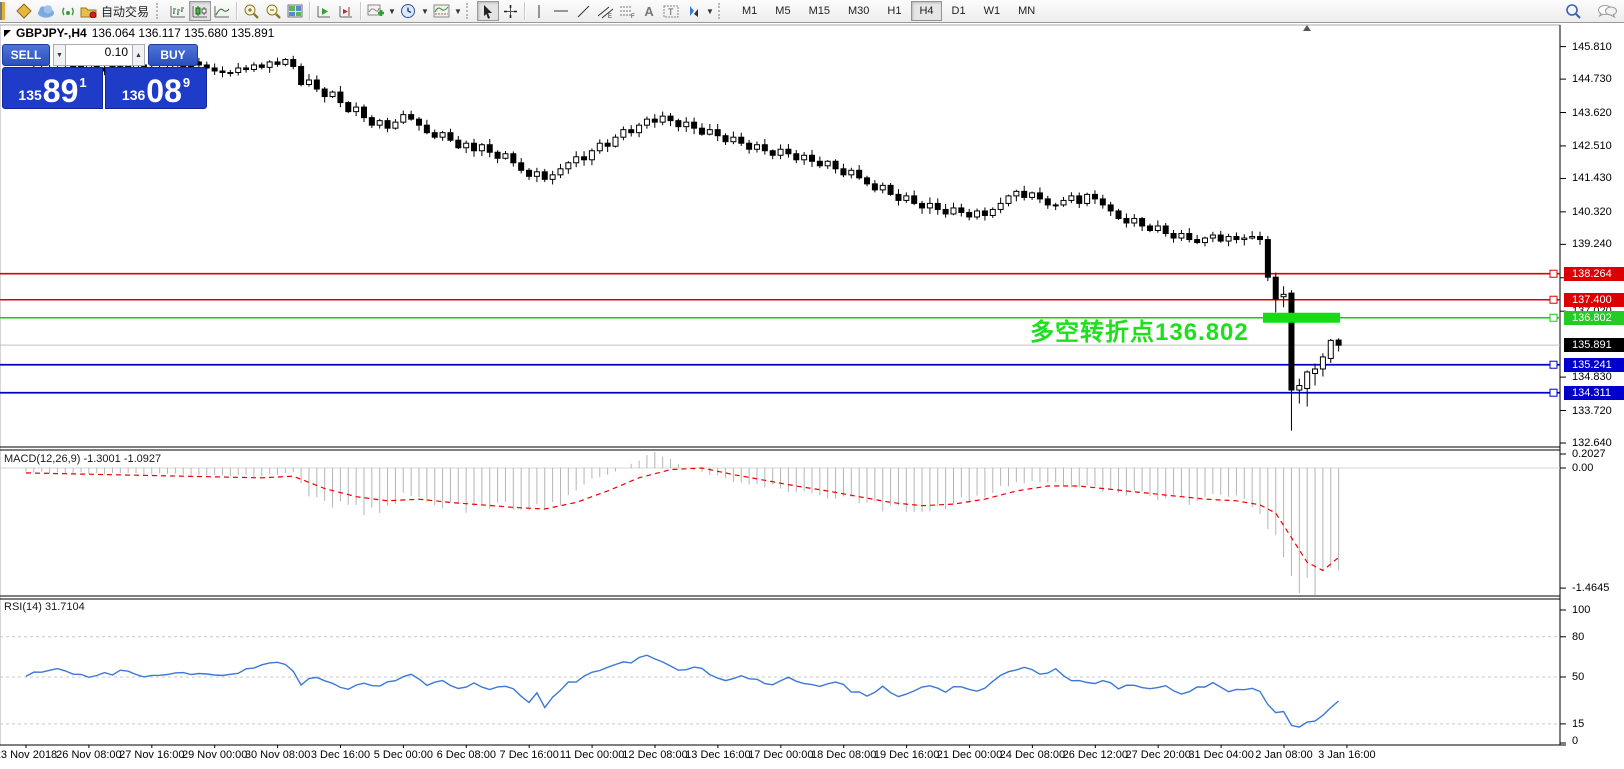 The image size is (1624, 769). I want to click on time-axis-label: 13 Dec 16:00, so click(718, 755).